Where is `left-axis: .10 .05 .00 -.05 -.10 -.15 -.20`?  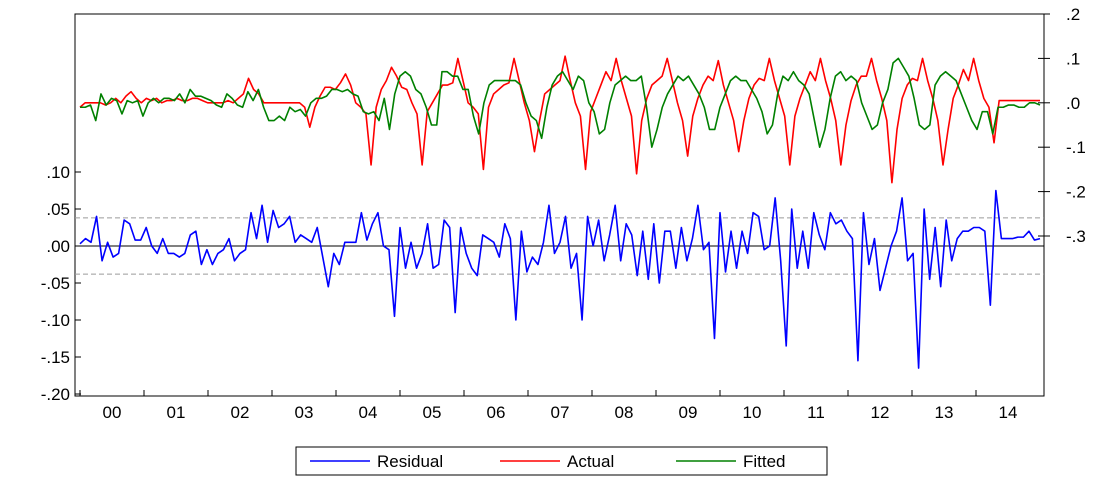
left-axis: .10 .05 .00 -.05 -.10 -.15 -.20 is located at coordinates (61, 283).